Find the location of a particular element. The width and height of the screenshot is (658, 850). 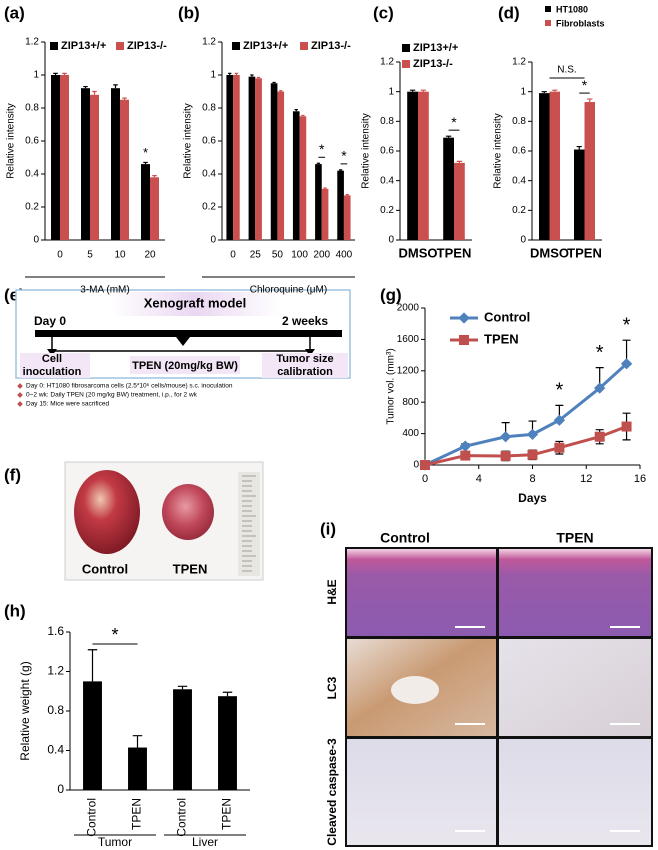

y-tick-label: 0 is located at coordinates (60, 789).